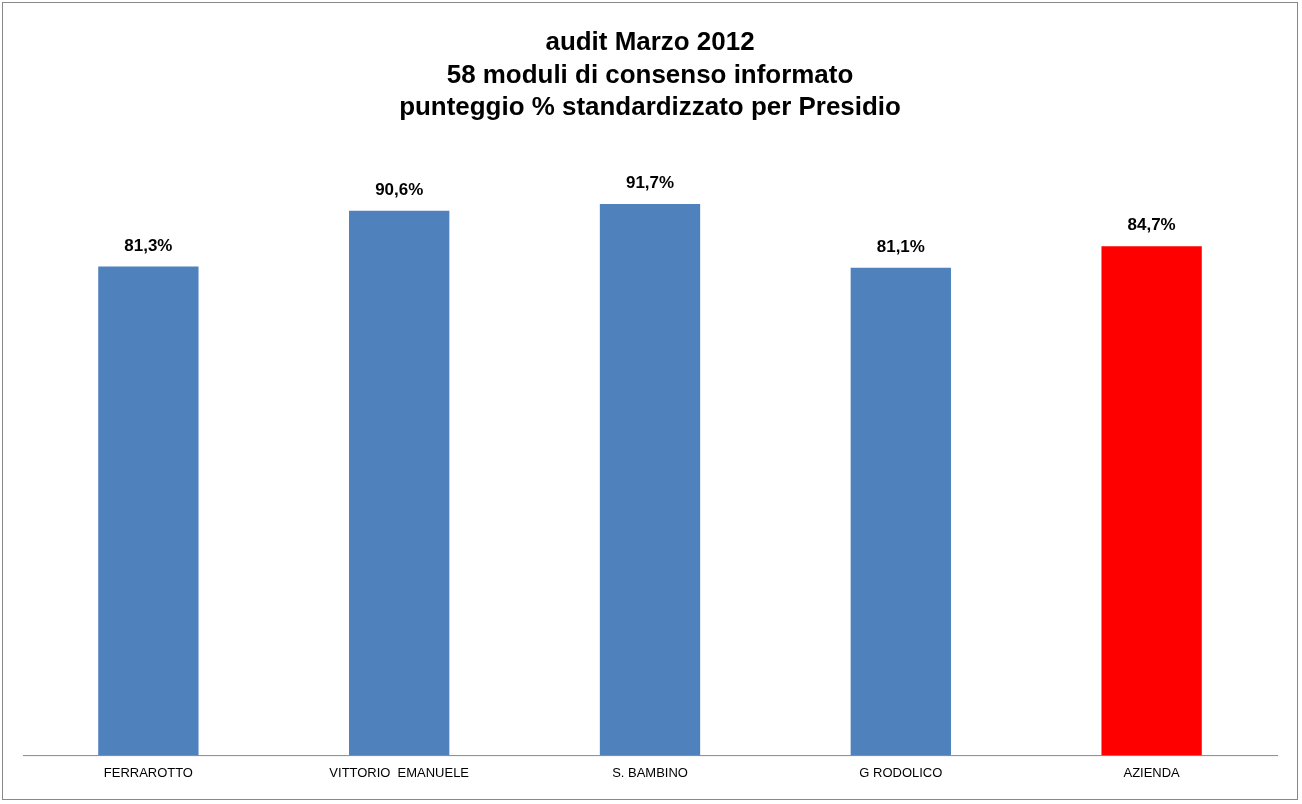  What do you see at coordinates (148, 772) in the screenshot?
I see `x-tick-label: FERRAROTTO` at bounding box center [148, 772].